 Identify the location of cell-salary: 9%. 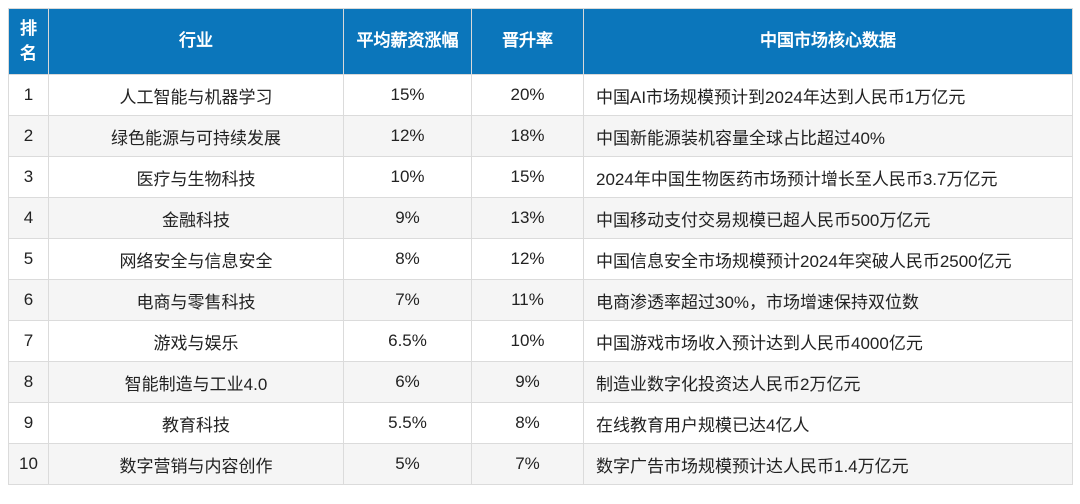
(407, 218).